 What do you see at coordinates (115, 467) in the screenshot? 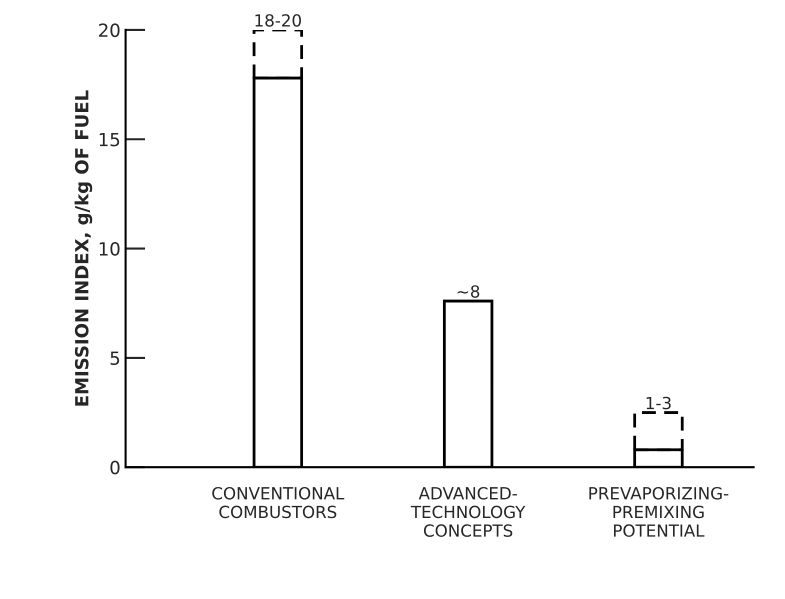
I see `y-tick-label: 0` at bounding box center [115, 467].